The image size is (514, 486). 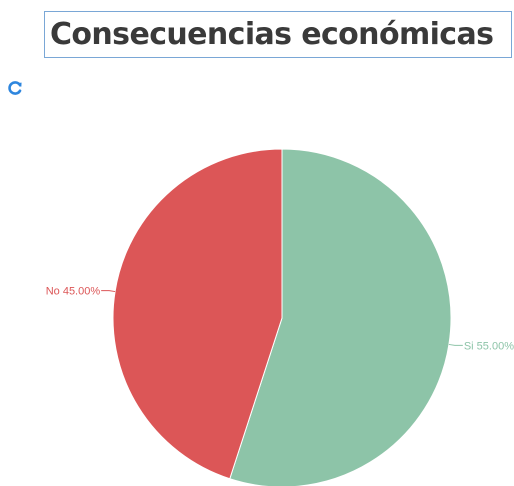 What do you see at coordinates (15, 88) in the screenshot?
I see `refresh-icon` at bounding box center [15, 88].